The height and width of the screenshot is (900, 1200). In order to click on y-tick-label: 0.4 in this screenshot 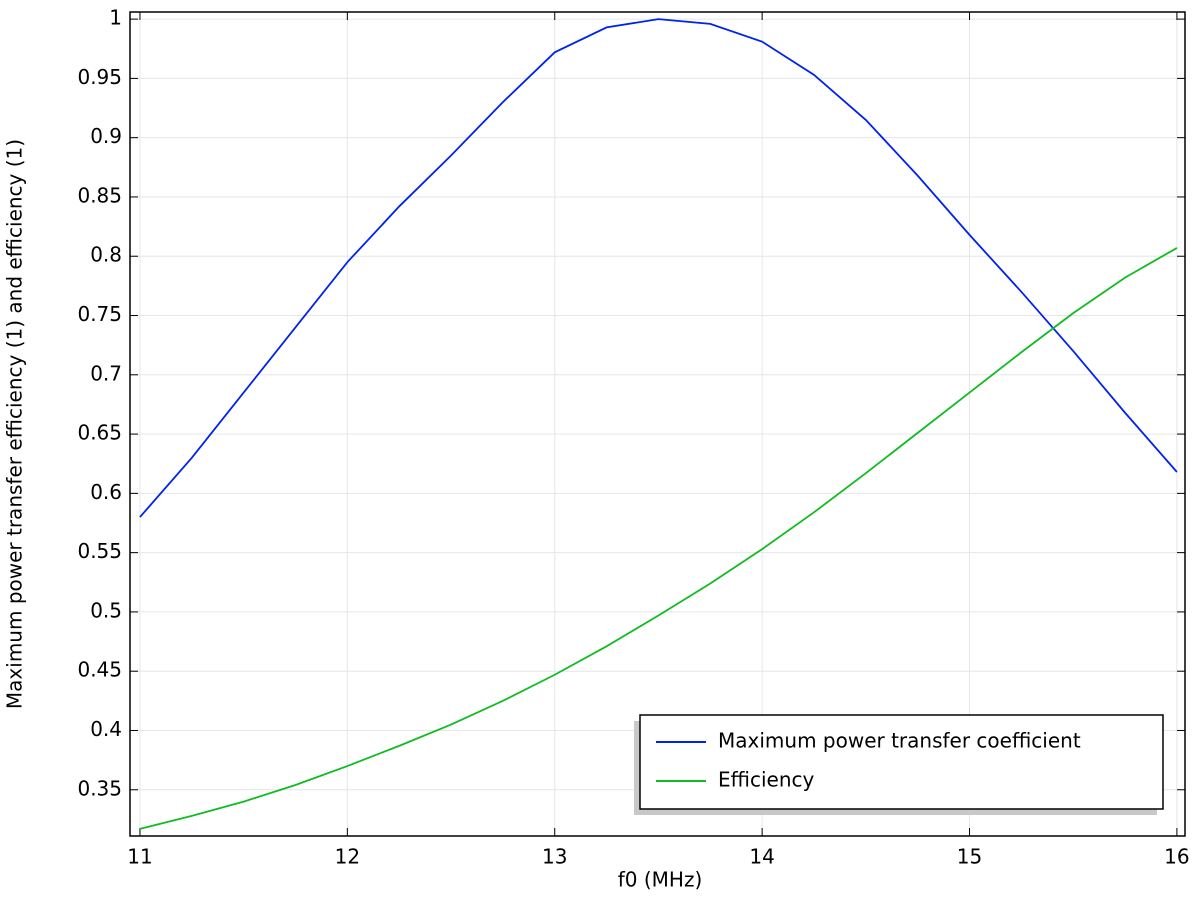, I will do `click(106, 729)`.